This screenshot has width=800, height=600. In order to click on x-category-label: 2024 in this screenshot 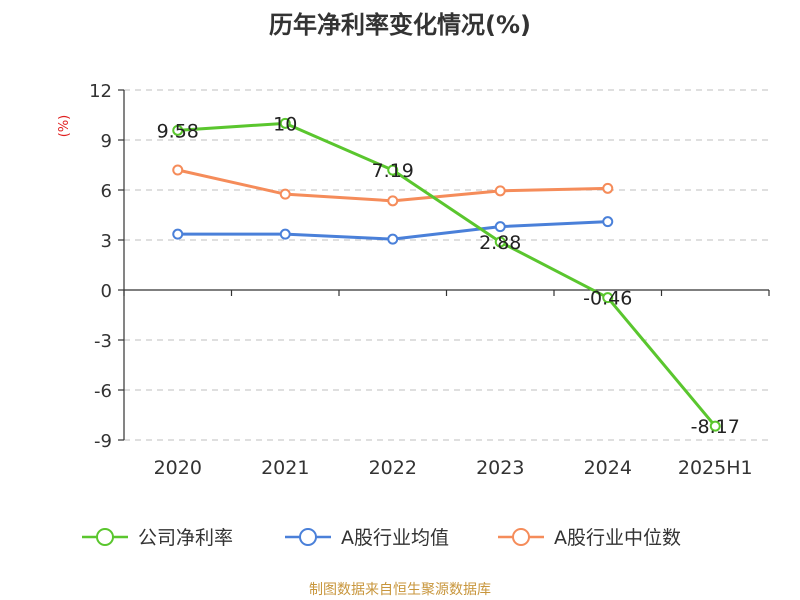, I will do `click(608, 468)`.